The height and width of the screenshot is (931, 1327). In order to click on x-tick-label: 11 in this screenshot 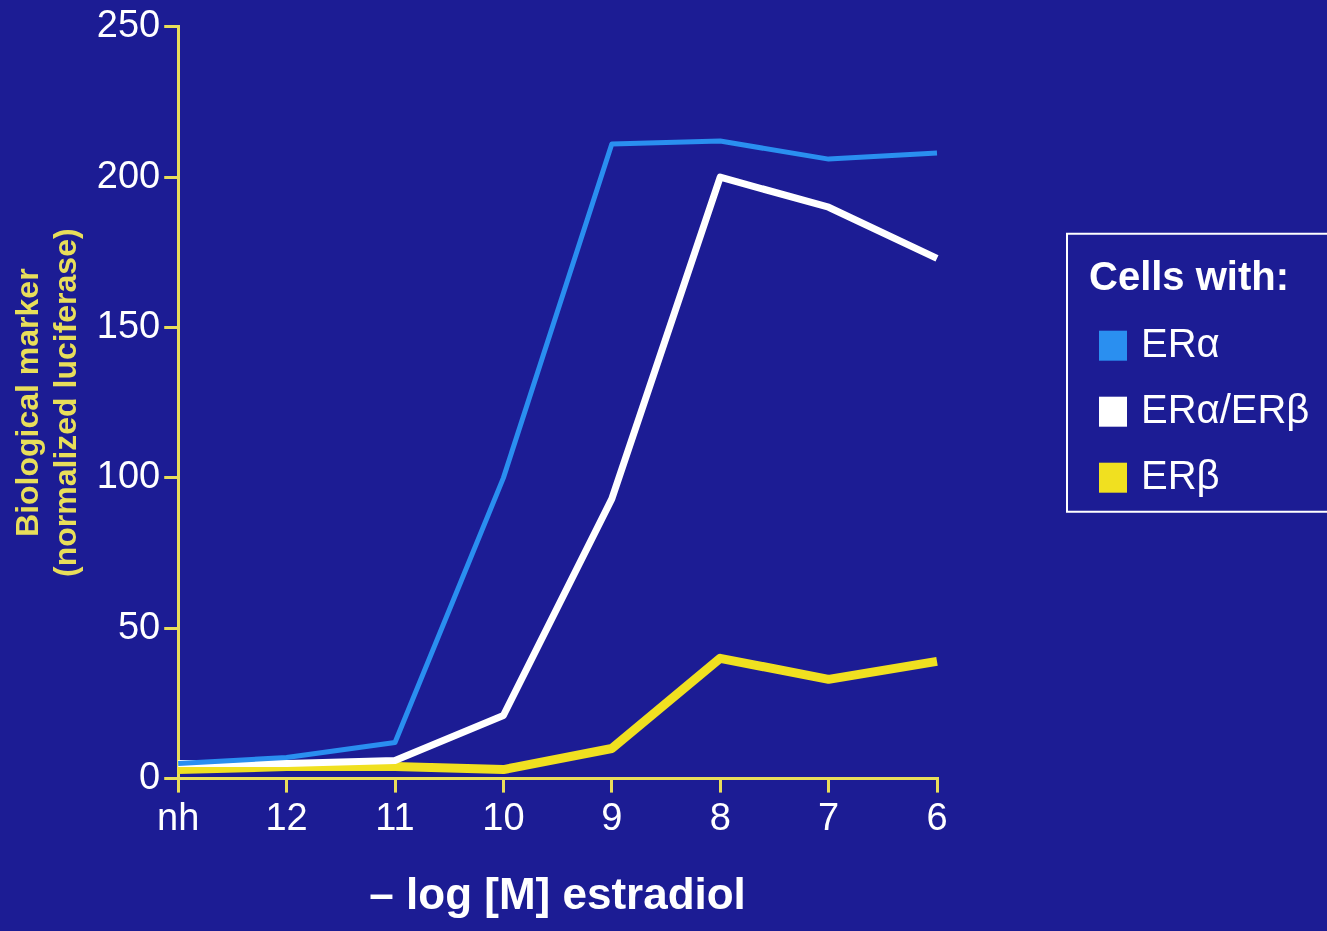, I will do `click(395, 816)`.